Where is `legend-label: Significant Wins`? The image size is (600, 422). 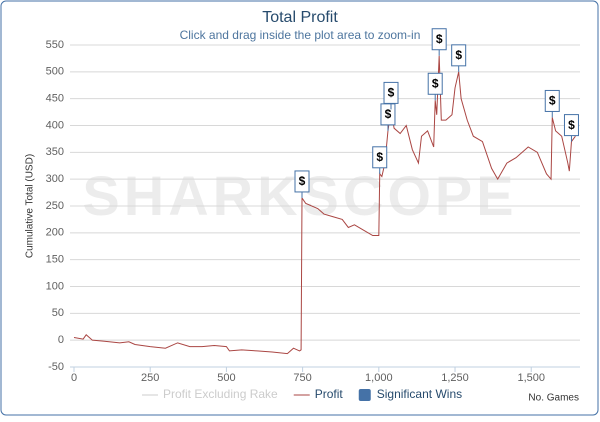 legend-label: Significant Wins is located at coordinates (419, 394).